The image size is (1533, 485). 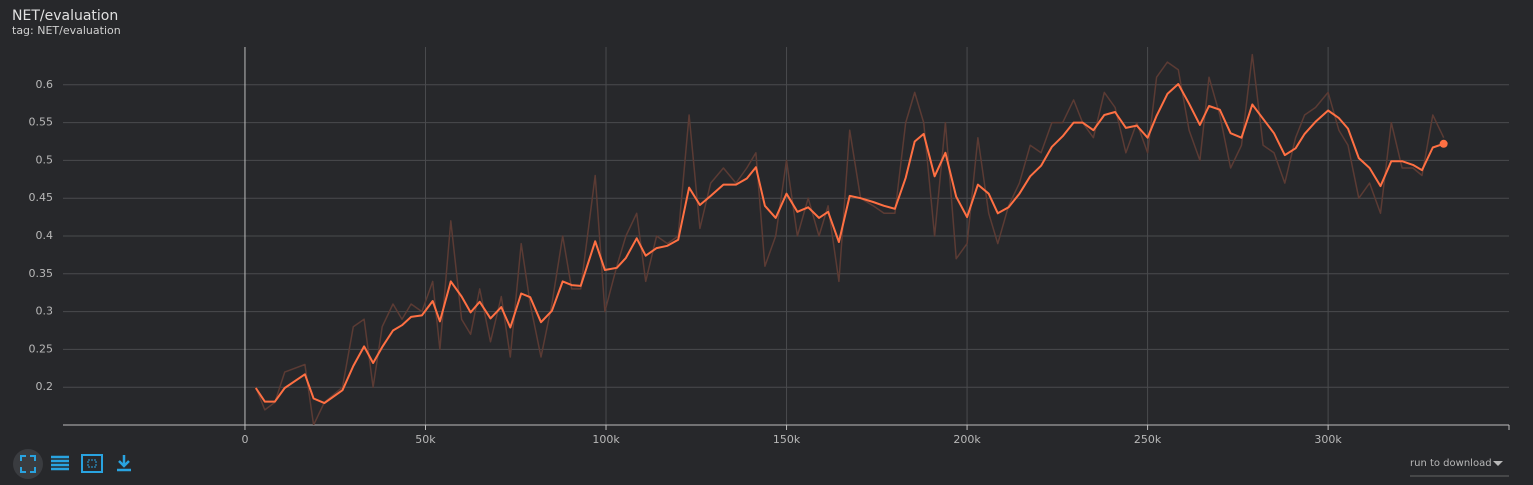 What do you see at coordinates (41, 348) in the screenshot?
I see `y-tick-label: 0.25` at bounding box center [41, 348].